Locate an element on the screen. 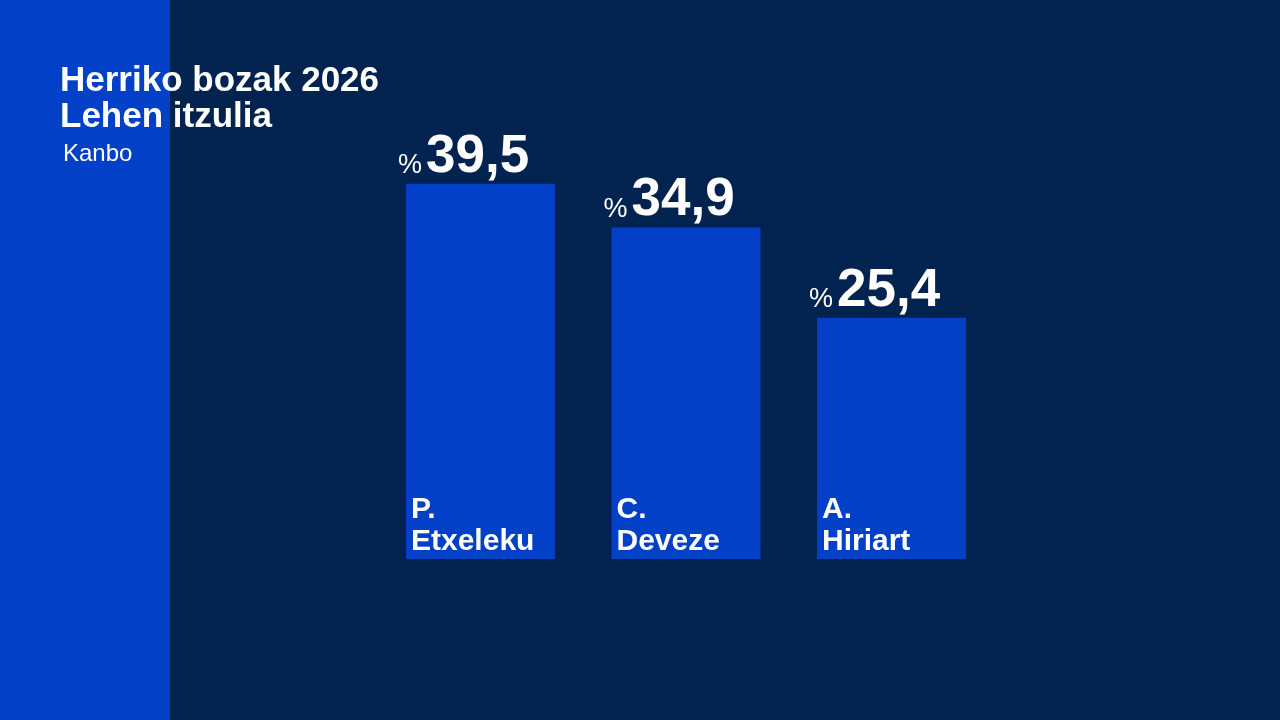 This screenshot has width=1280, height=720. text: Kanbo is located at coordinates (98, 152).